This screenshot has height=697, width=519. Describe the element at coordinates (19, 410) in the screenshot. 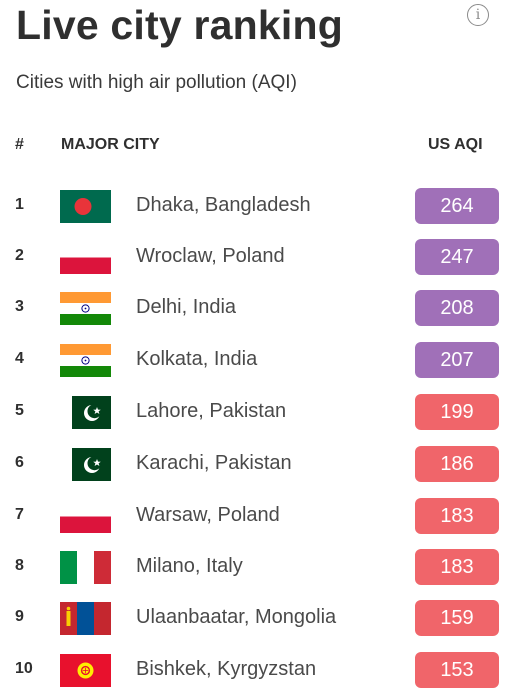

I see `rank-number: 5` at that location.